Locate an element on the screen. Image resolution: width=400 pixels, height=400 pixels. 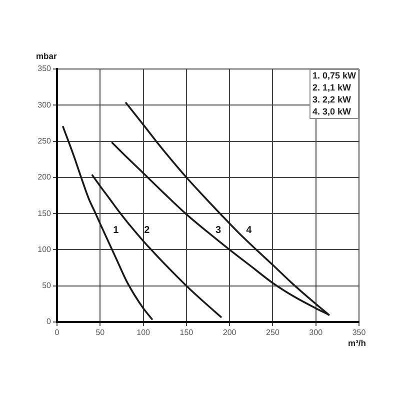
y-tick-label: 0 is located at coordinates (49, 321).